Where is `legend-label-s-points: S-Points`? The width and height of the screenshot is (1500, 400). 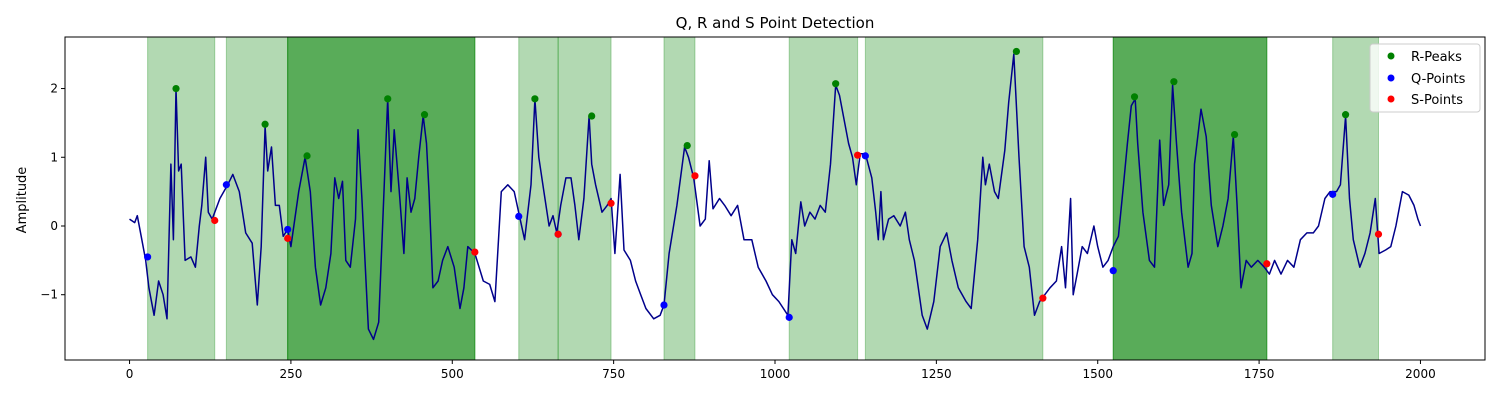
legend-label-s-points: S-Points is located at coordinates (1437, 100).